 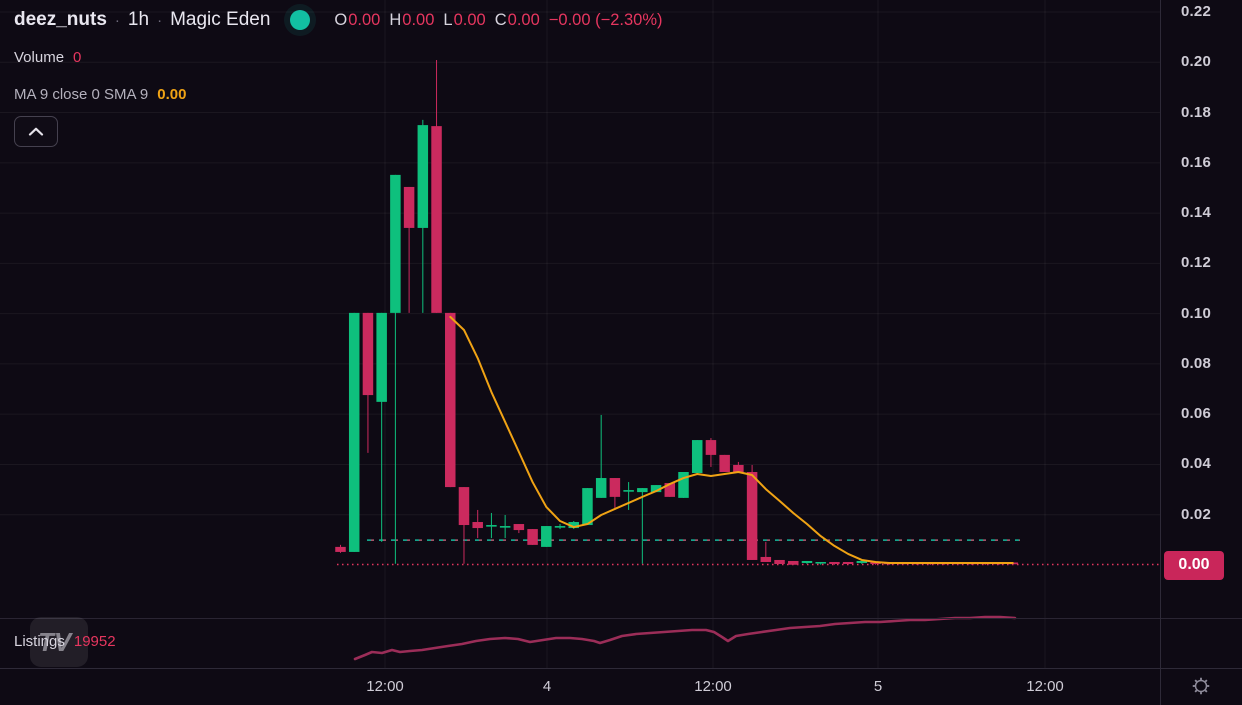 I want to click on source-status-dot-icon, so click(x=300, y=20).